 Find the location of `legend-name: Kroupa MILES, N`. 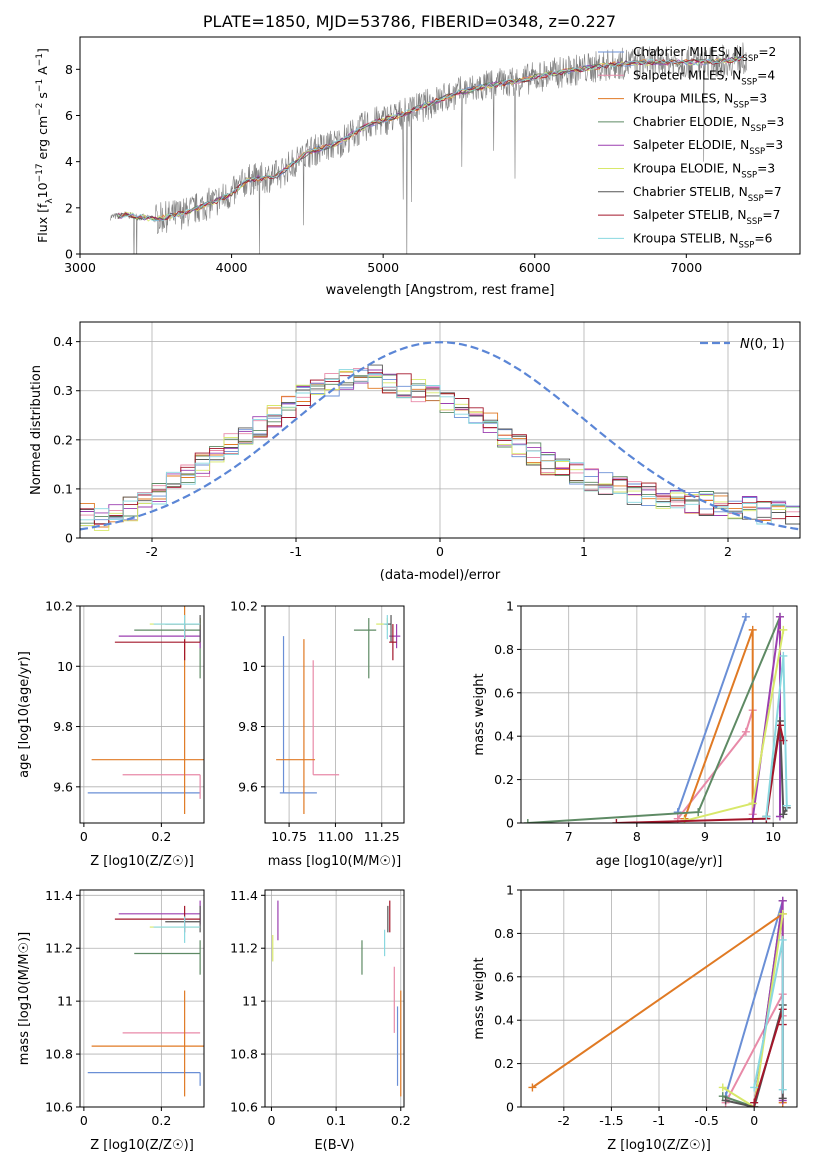

legend-name: Kroupa MILES, N is located at coordinates (683, 99).